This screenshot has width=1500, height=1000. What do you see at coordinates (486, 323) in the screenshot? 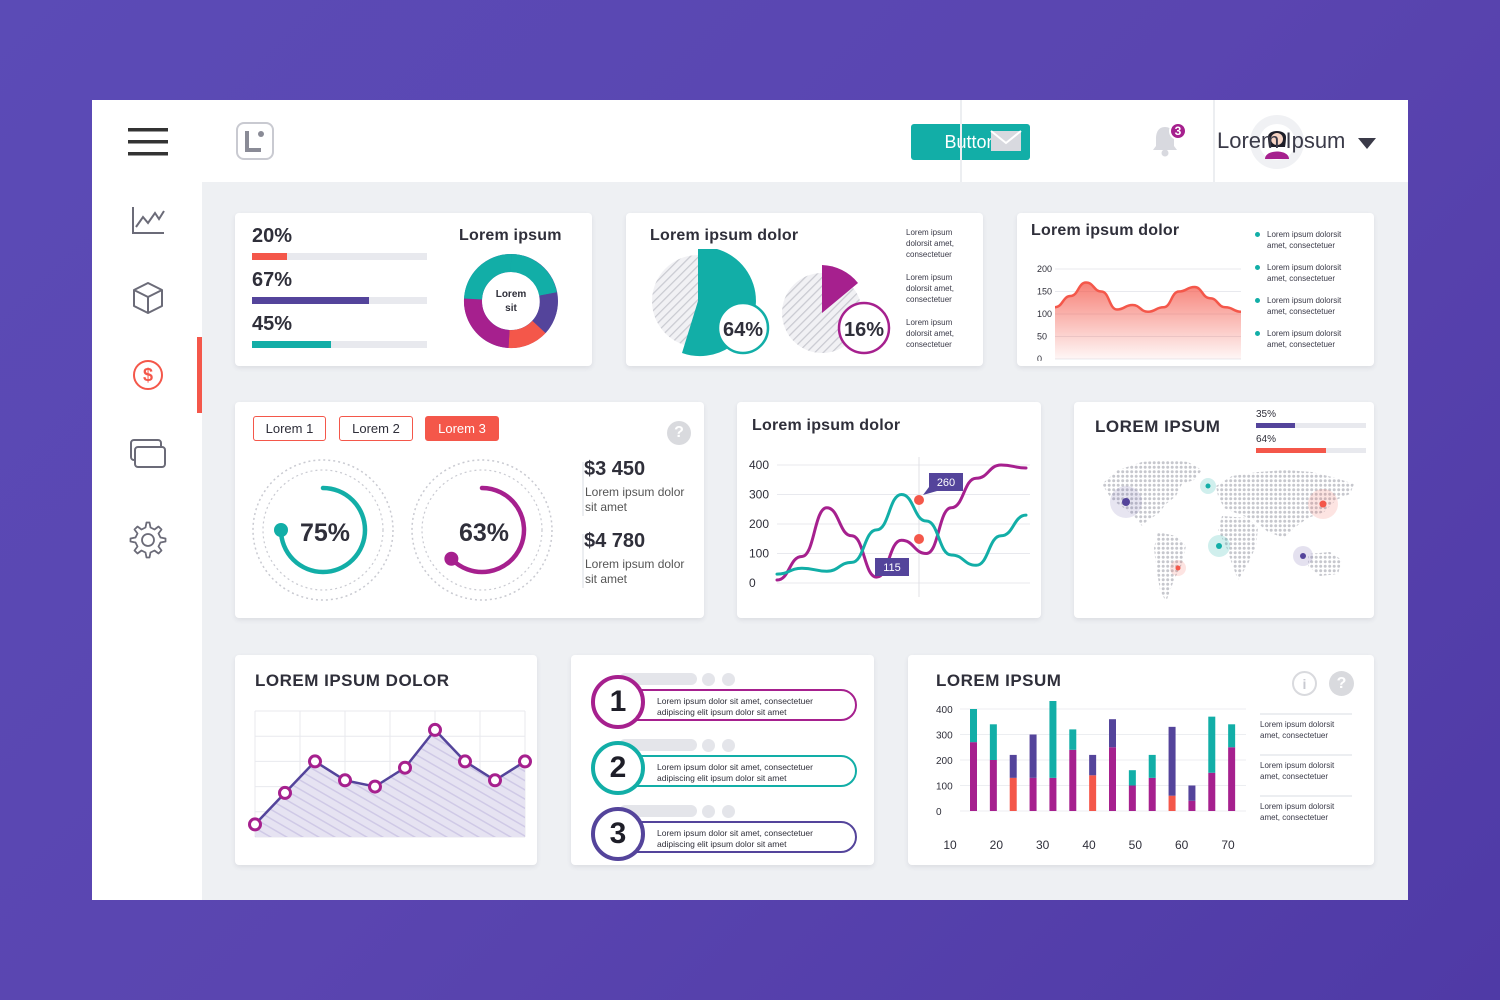
I see `donut-segment-magenta` at bounding box center [486, 323].